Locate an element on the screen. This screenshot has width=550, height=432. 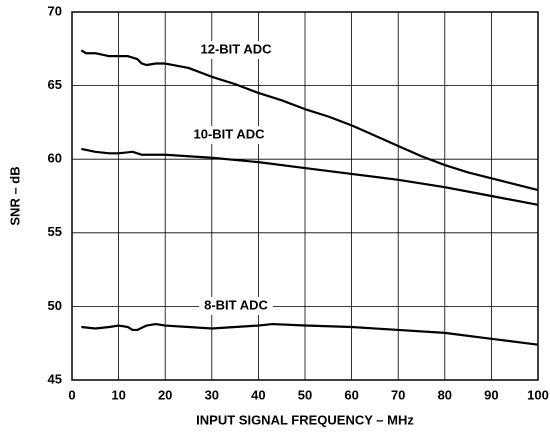
series-label: 8-BIT ADC is located at coordinates (236, 304).